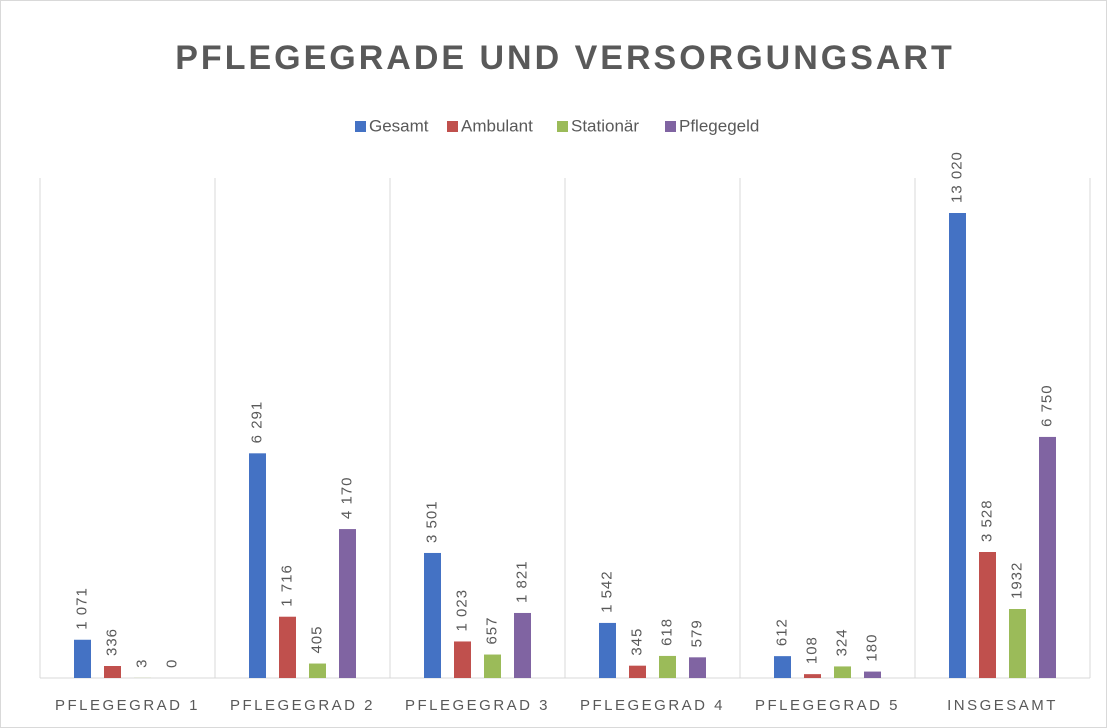 This screenshot has height=728, width=1107. Describe the element at coordinates (399, 125) in the screenshot. I see `legend-label: Gesamt` at that location.